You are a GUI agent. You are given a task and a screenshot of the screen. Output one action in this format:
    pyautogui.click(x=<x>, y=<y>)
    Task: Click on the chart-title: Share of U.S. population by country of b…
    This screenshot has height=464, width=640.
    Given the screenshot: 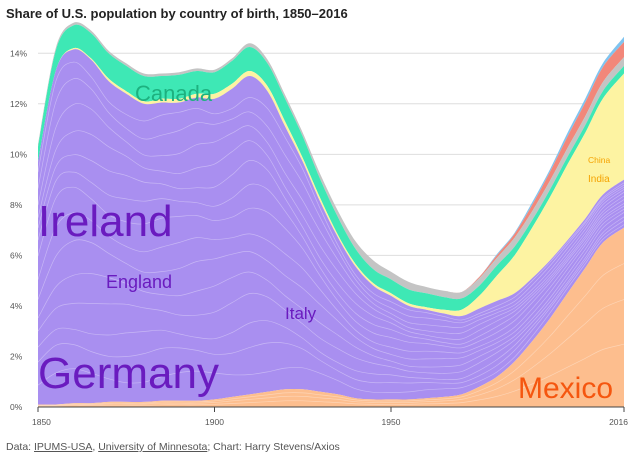 What is the action you would take?
    pyautogui.click(x=177, y=13)
    